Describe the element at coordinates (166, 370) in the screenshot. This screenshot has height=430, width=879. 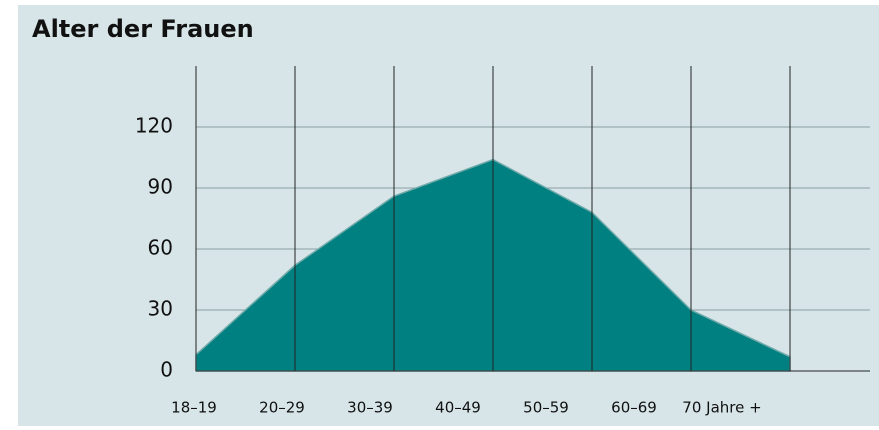
I see `y-tick-label: 0` at that location.